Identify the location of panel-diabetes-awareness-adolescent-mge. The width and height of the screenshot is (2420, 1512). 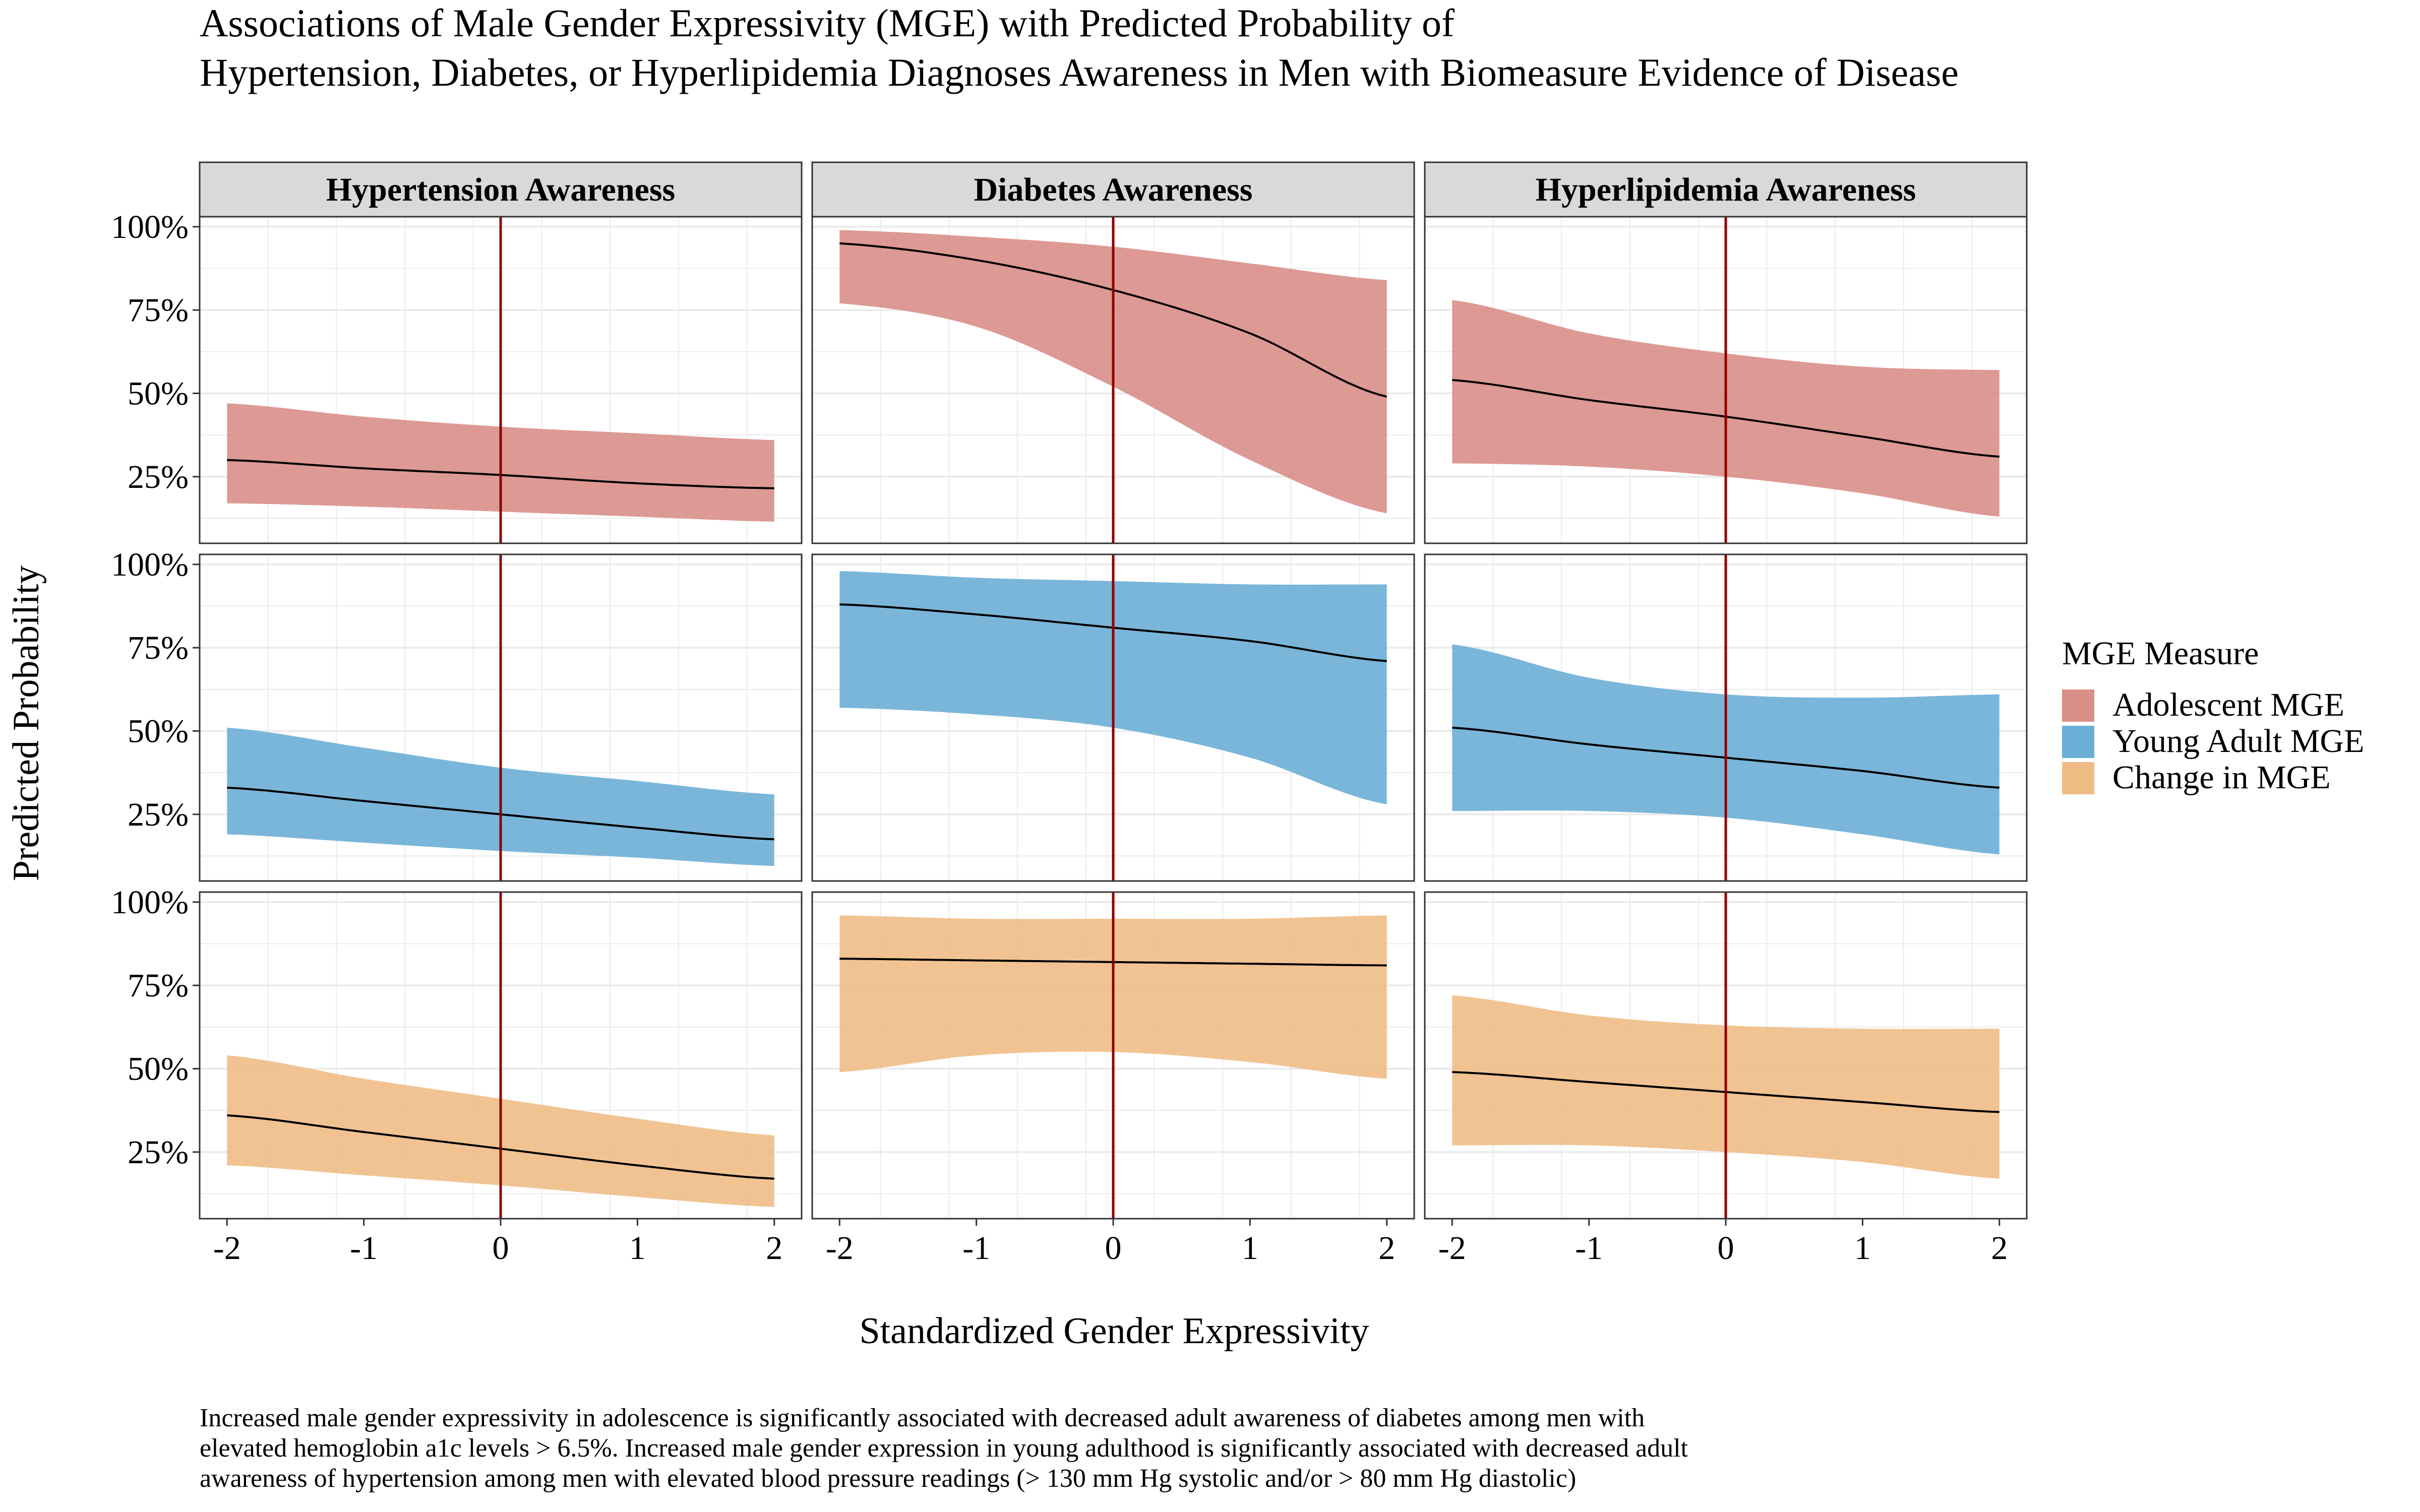
(1113, 380).